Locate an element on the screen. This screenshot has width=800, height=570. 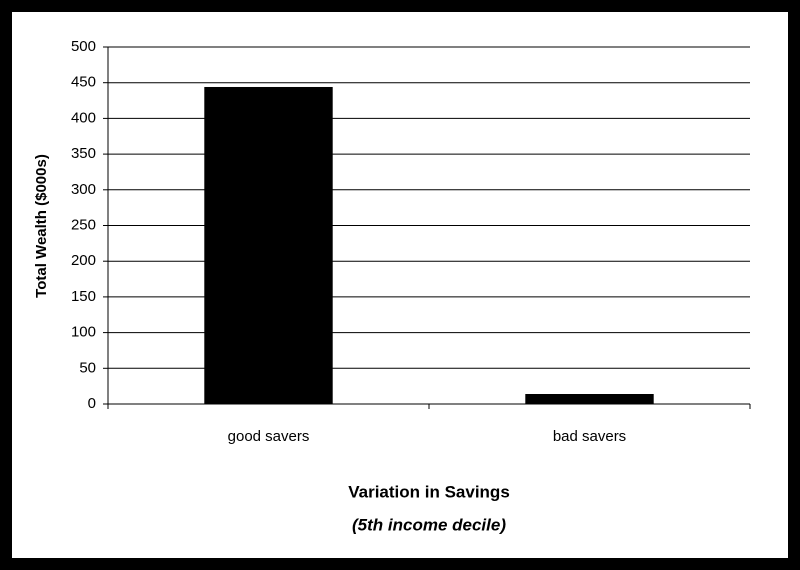
y-tick-label: 0 is located at coordinates (92, 403).